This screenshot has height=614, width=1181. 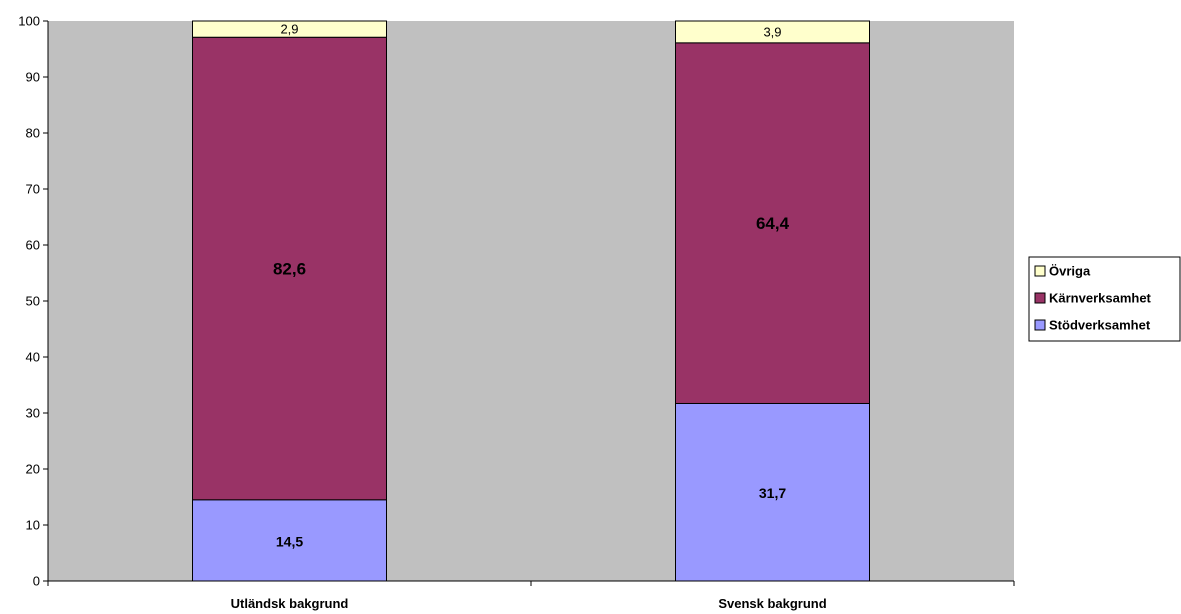 What do you see at coordinates (290, 603) in the screenshot?
I see `x-category-label: Utländsk bakgrund` at bounding box center [290, 603].